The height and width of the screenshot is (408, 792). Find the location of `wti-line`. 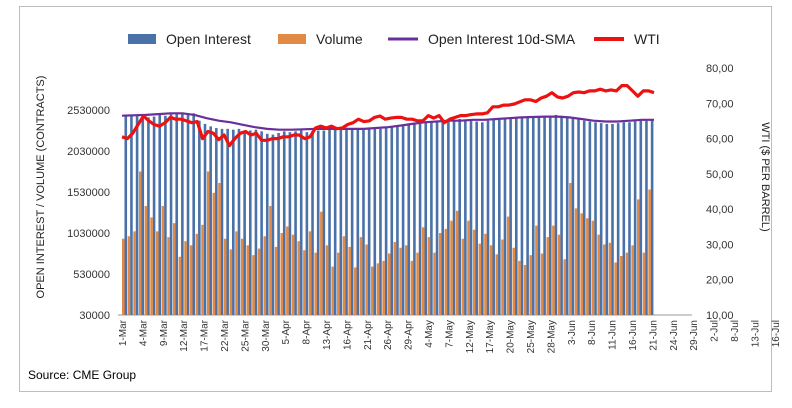

wti-line is located at coordinates (388, 116).